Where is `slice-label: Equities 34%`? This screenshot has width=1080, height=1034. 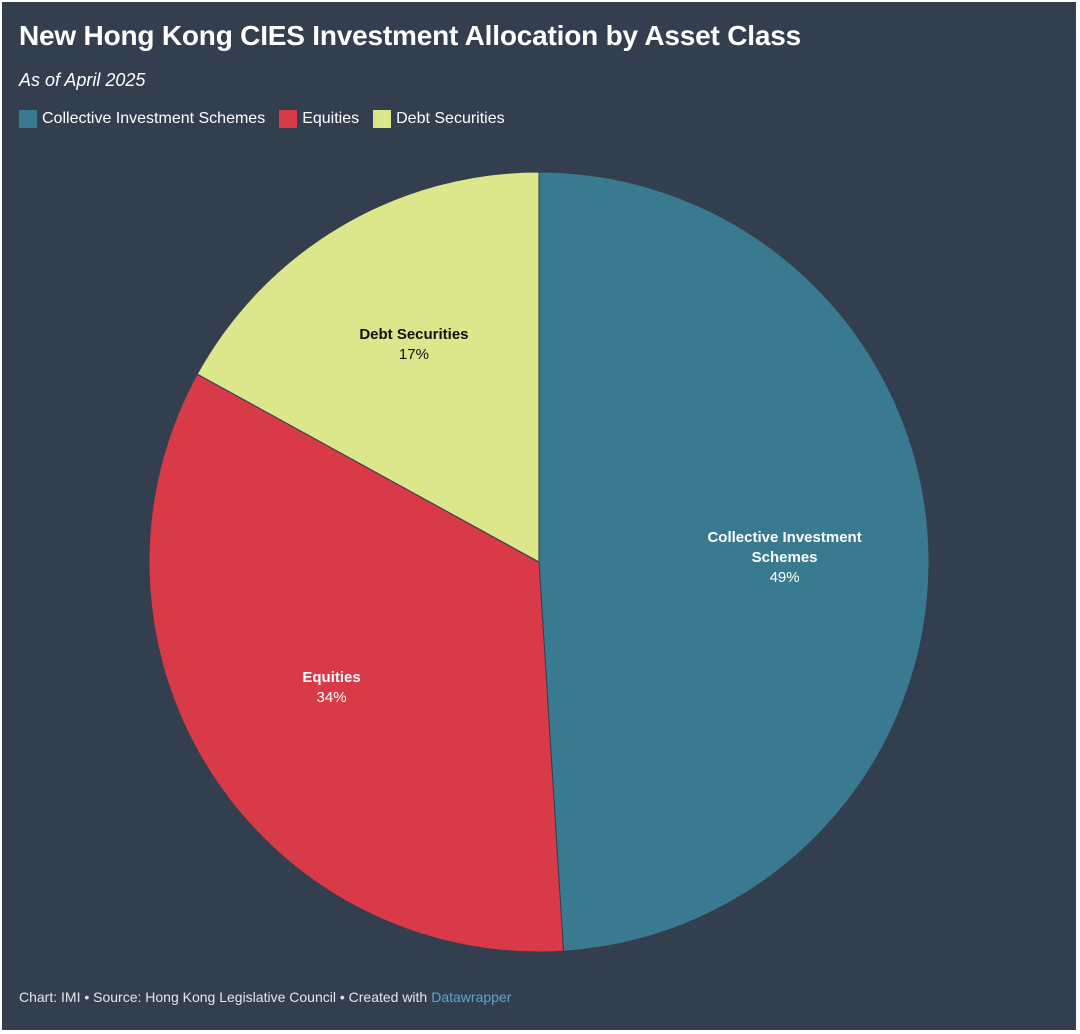 slice-label: Equities 34% is located at coordinates (332, 688).